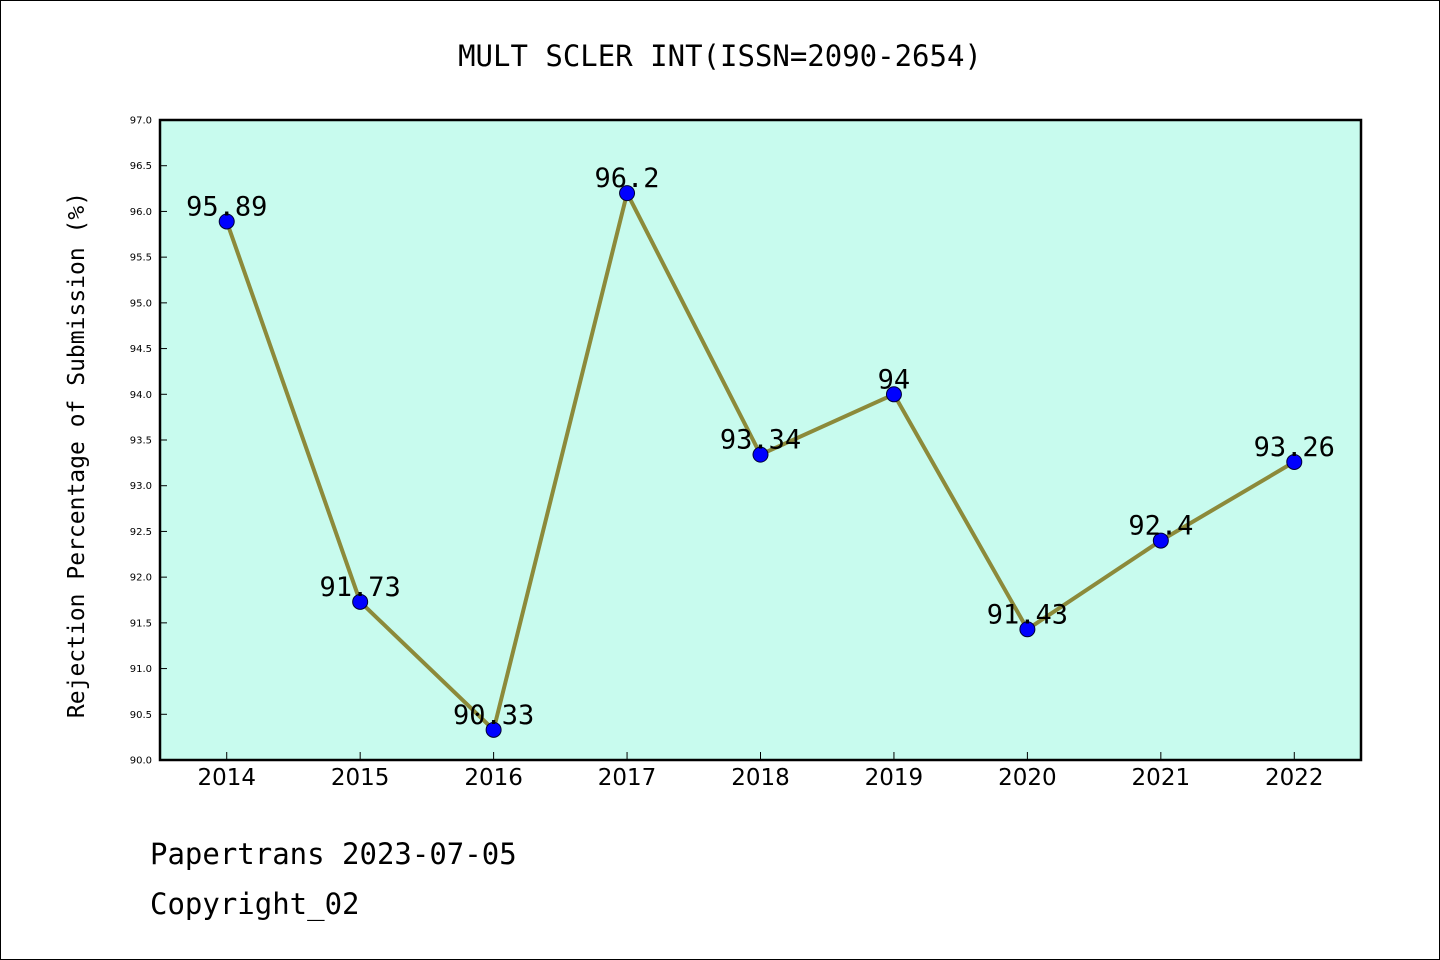 Image resolution: width=1440 pixels, height=960 pixels. What do you see at coordinates (141, 395) in the screenshot?
I see `y-tick-label: 94.0` at bounding box center [141, 395].